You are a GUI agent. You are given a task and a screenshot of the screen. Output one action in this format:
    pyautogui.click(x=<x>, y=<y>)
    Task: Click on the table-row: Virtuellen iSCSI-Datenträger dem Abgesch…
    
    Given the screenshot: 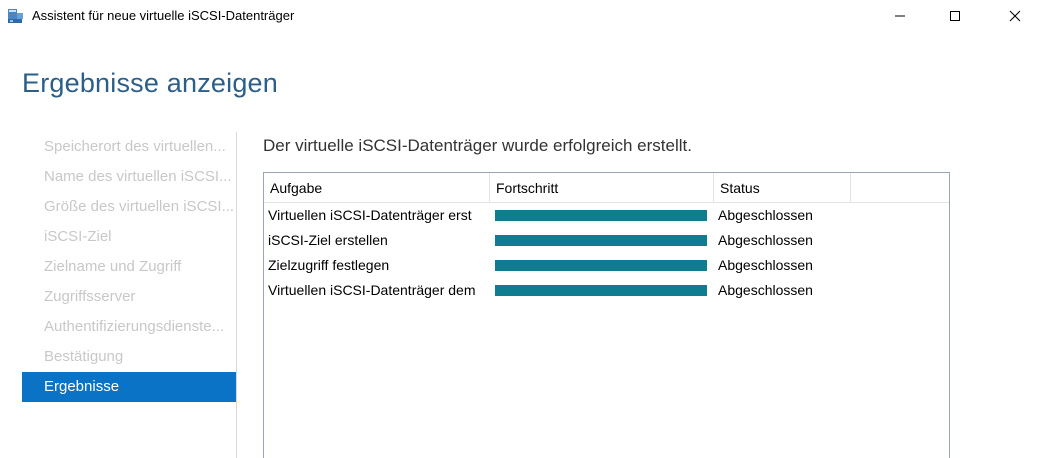 What is the action you would take?
    pyautogui.click(x=606, y=290)
    